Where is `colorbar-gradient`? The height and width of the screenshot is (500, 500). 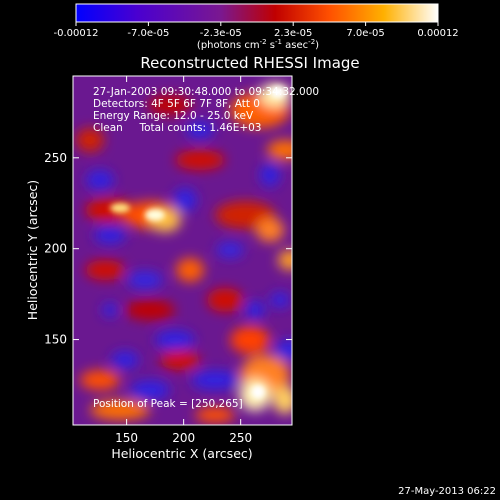 colorbar-gradient is located at coordinates (257, 13).